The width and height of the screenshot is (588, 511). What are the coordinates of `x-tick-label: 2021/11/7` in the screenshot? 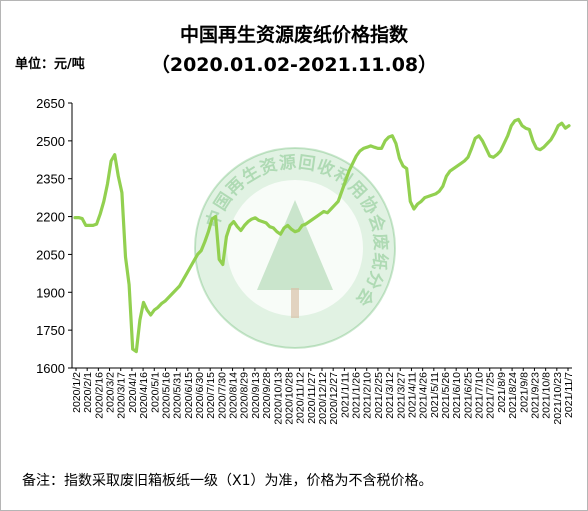 It's located at (569, 395).